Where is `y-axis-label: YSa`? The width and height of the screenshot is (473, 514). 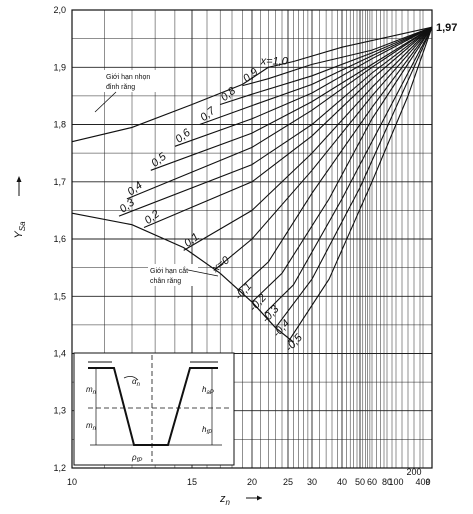 y-axis-label: YSa is located at coordinates (20, 230).